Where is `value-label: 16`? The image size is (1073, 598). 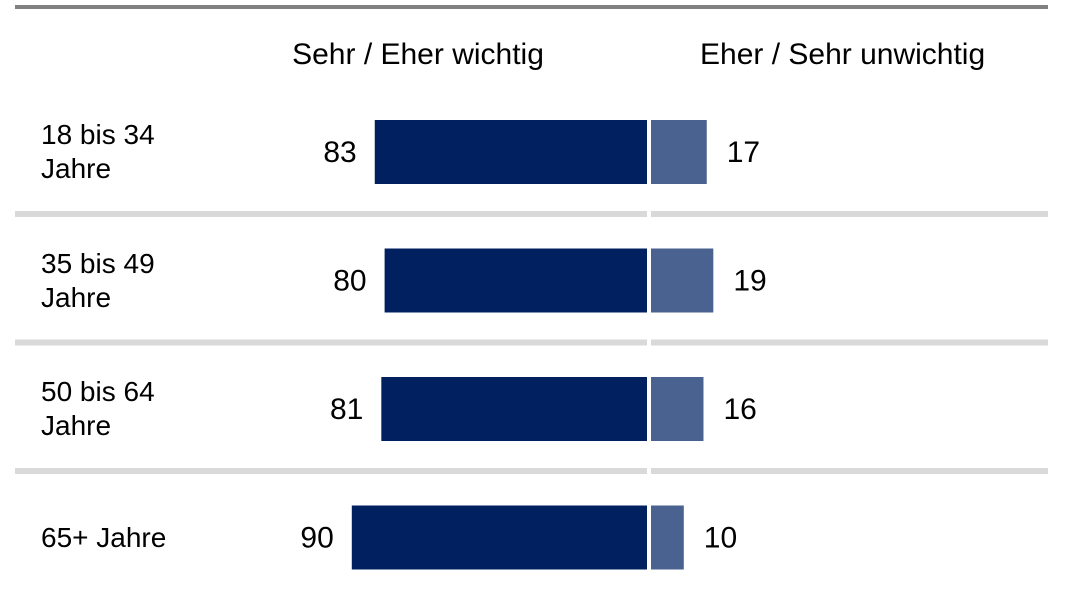 value-label: 16 is located at coordinates (739, 409).